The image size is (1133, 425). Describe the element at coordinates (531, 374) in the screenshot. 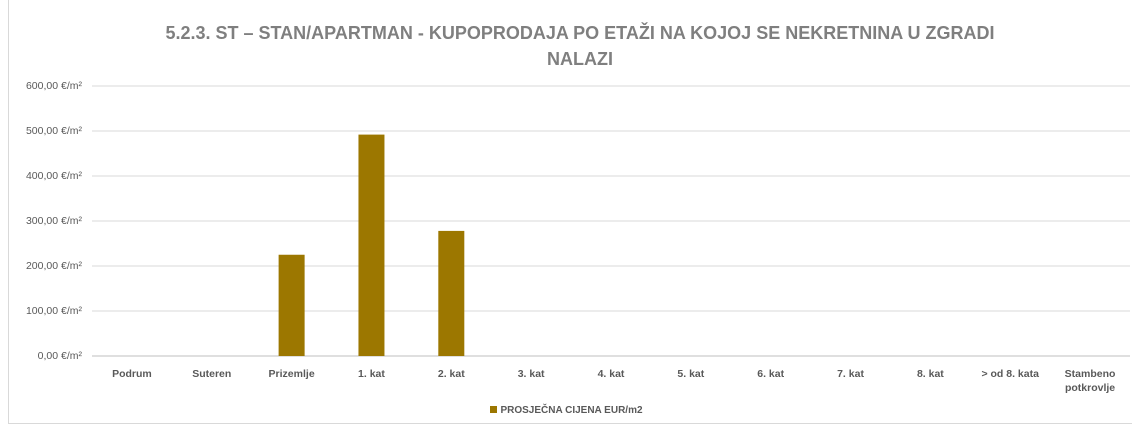

I see `x-tick-label: 3. kat` at that location.